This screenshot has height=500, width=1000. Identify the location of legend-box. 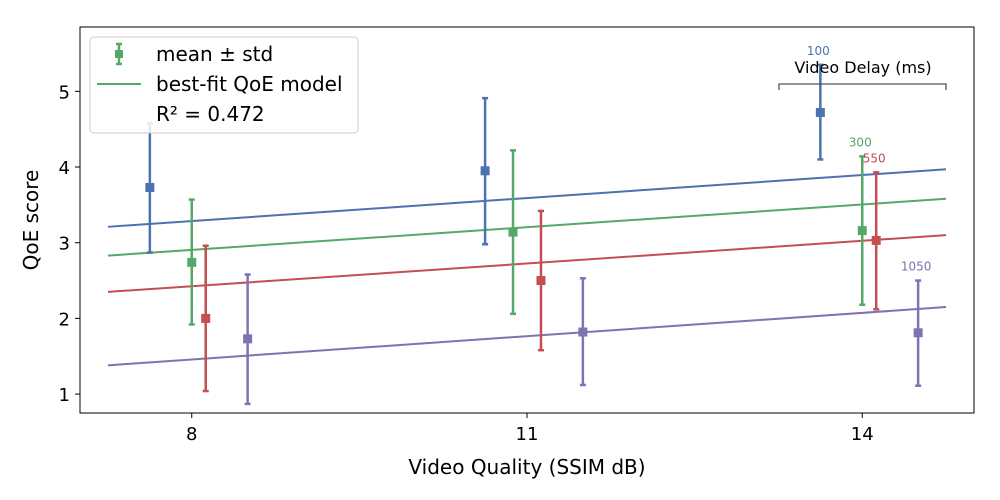
(224, 85).